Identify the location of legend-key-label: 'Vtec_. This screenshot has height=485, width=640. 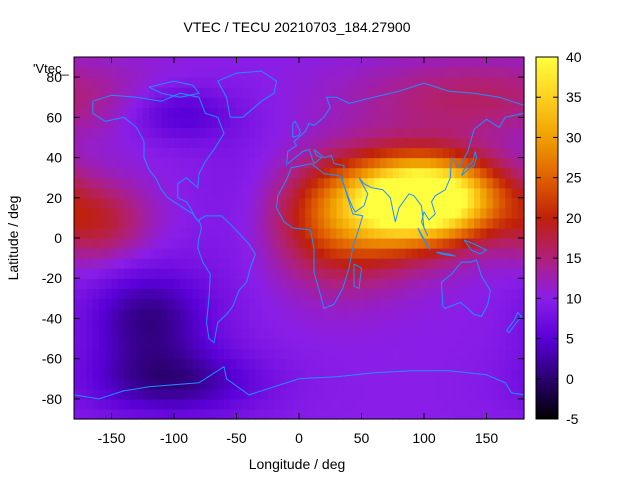
(51, 68).